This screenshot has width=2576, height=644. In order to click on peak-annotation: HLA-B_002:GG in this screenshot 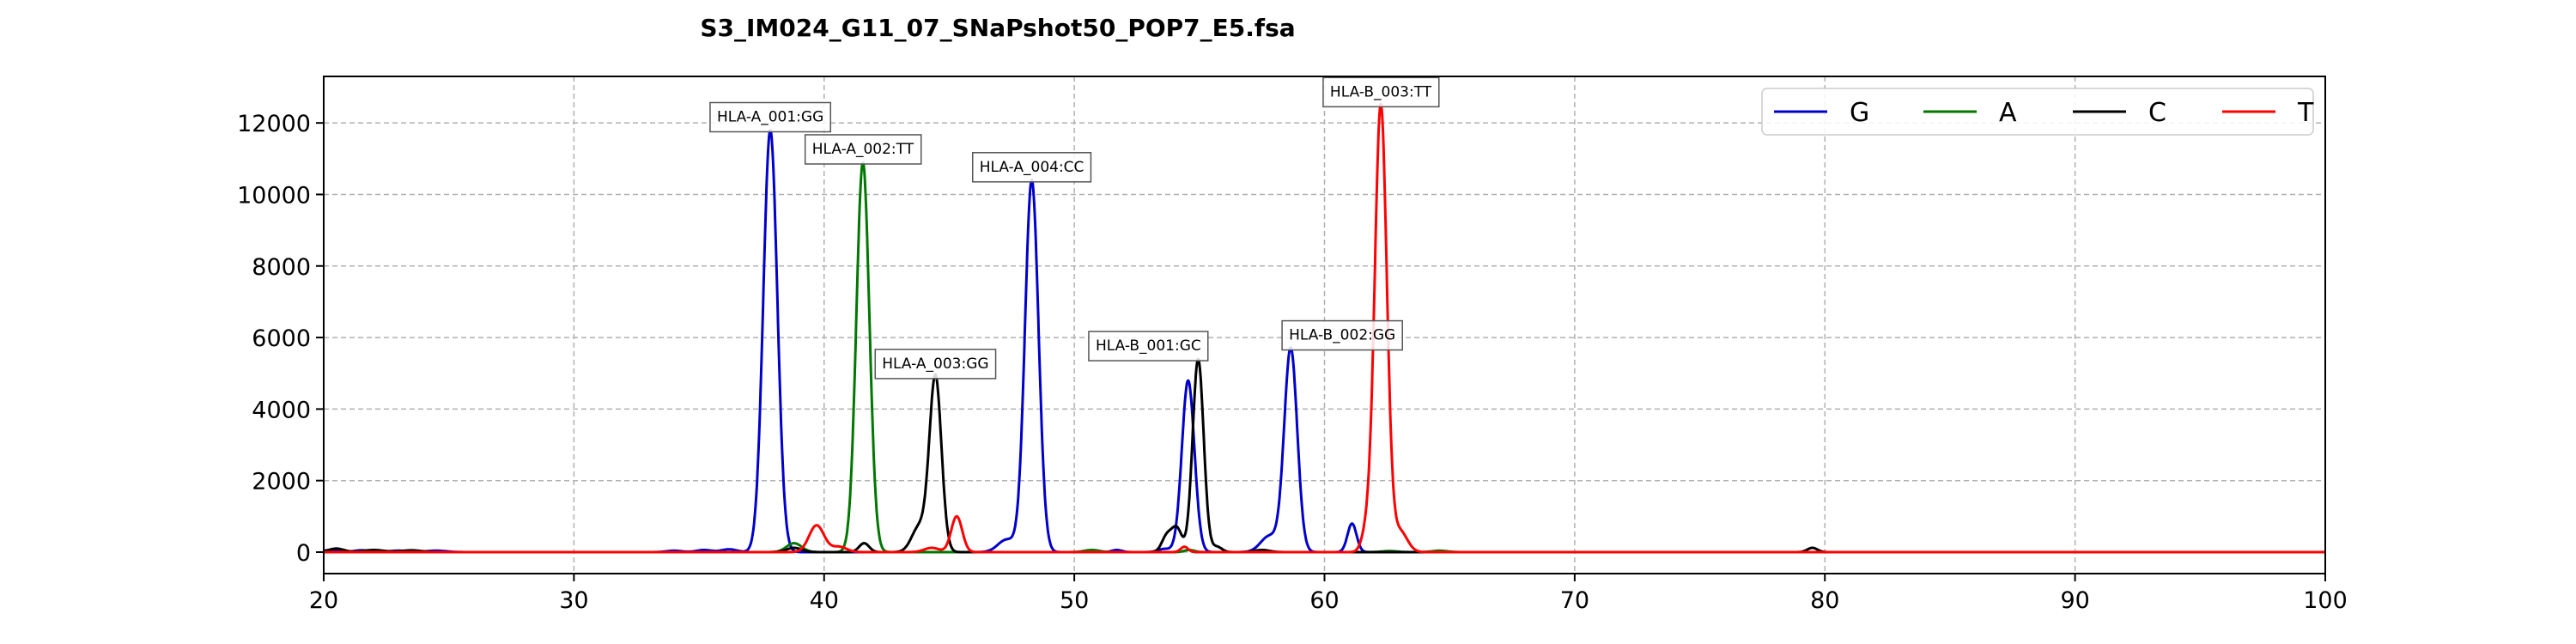, I will do `click(1342, 335)`.